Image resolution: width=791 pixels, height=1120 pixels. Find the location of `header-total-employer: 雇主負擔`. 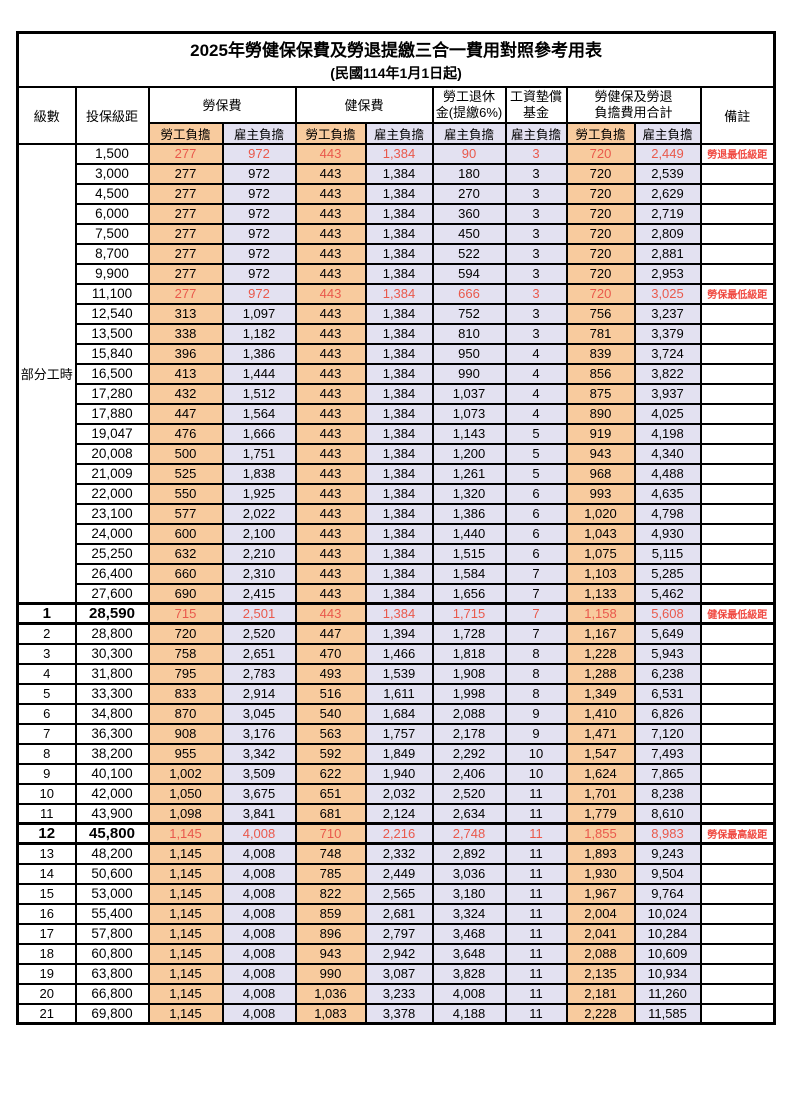

header-total-employer: 雇主負擔 is located at coordinates (667, 133).